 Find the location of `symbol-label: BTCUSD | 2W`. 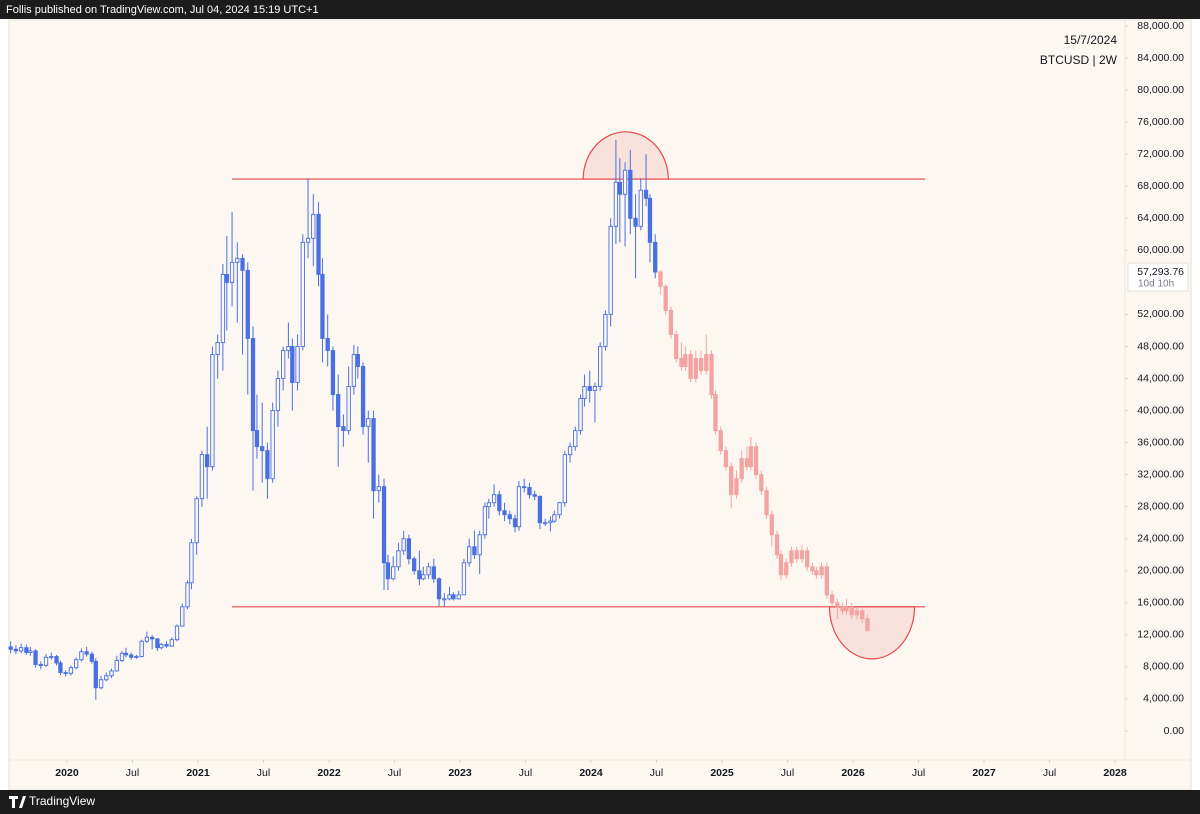

symbol-label: BTCUSD | 2W is located at coordinates (1079, 60).